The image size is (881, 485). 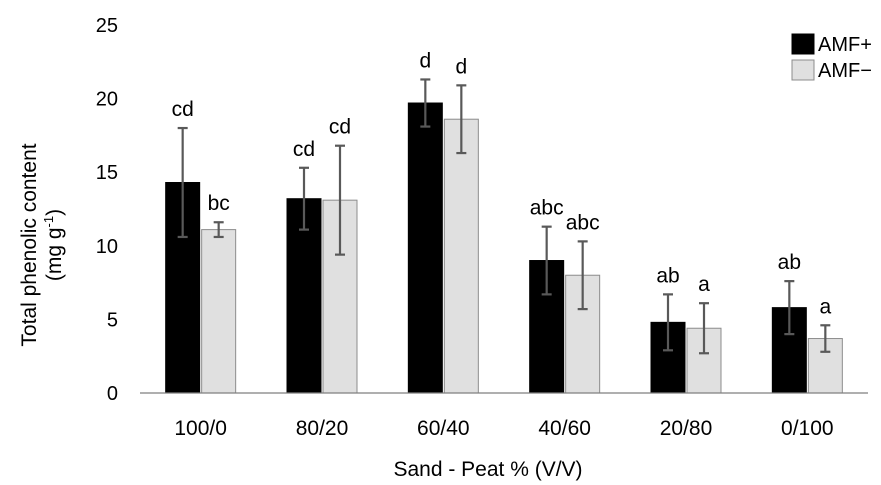 I want to click on y-tick-label: 20, so click(x=107, y=100).